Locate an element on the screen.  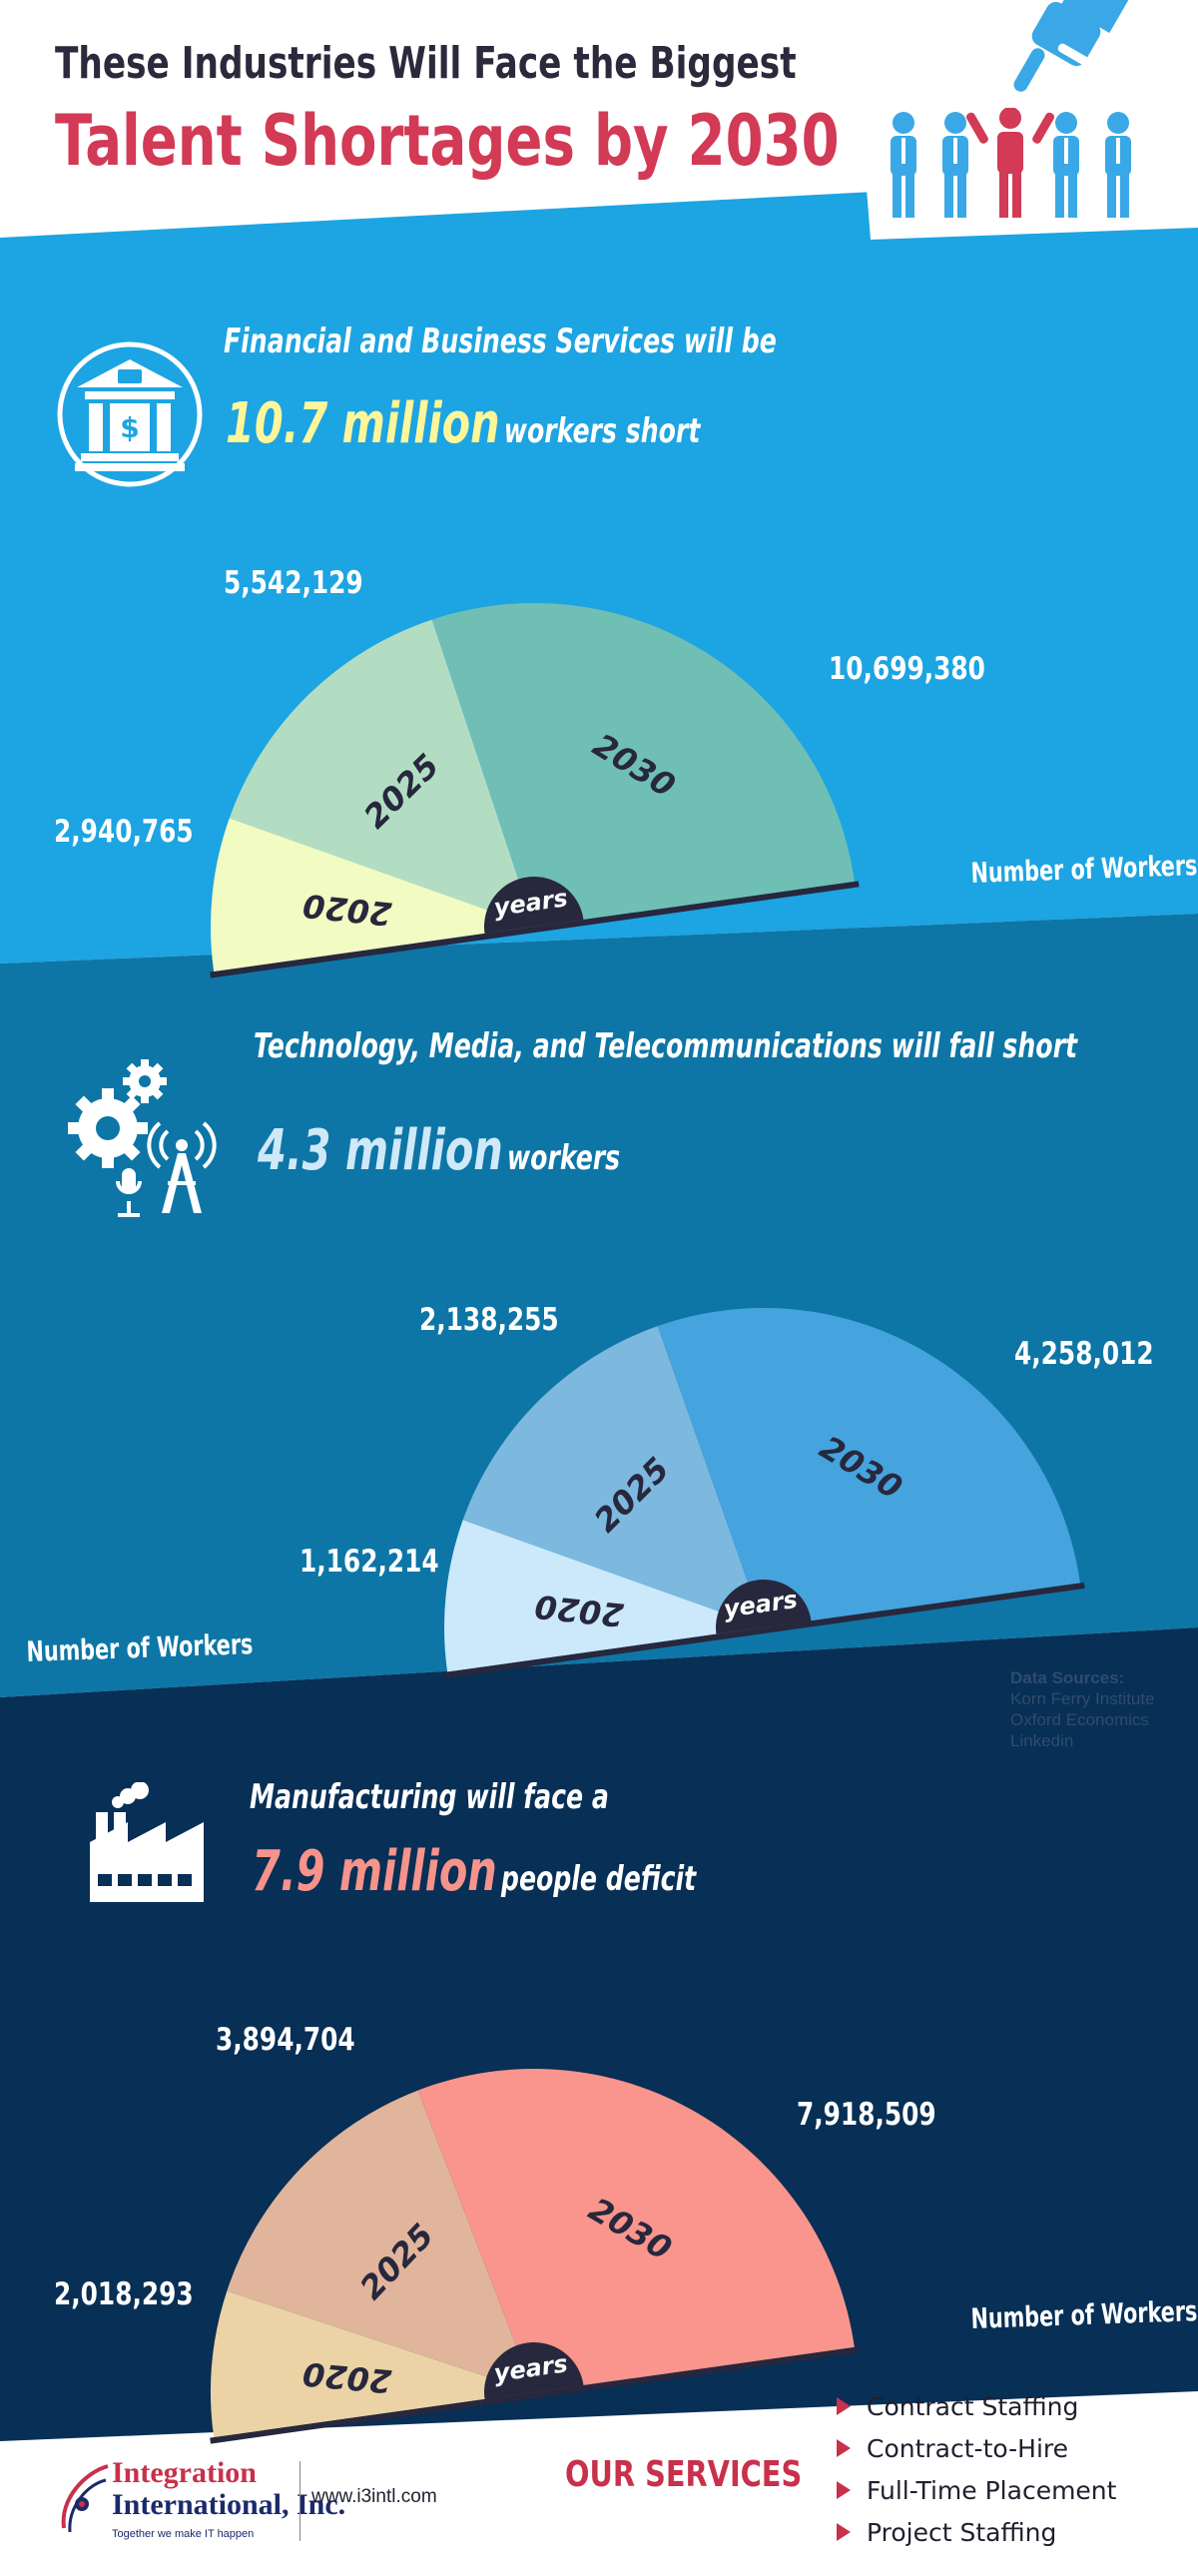
finance-slice-2020 is located at coordinates (372, 895).